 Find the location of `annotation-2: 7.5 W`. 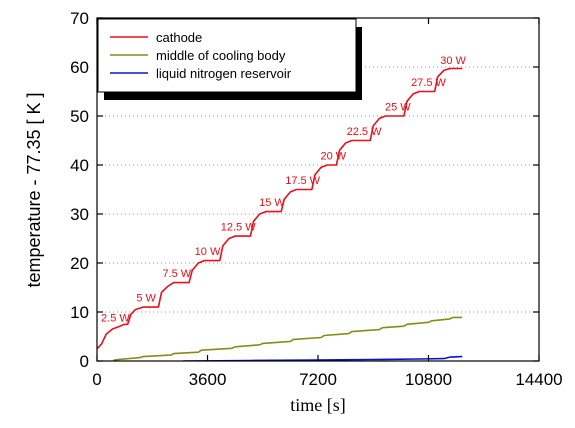

annotation-2: 7.5 W is located at coordinates (176, 274).